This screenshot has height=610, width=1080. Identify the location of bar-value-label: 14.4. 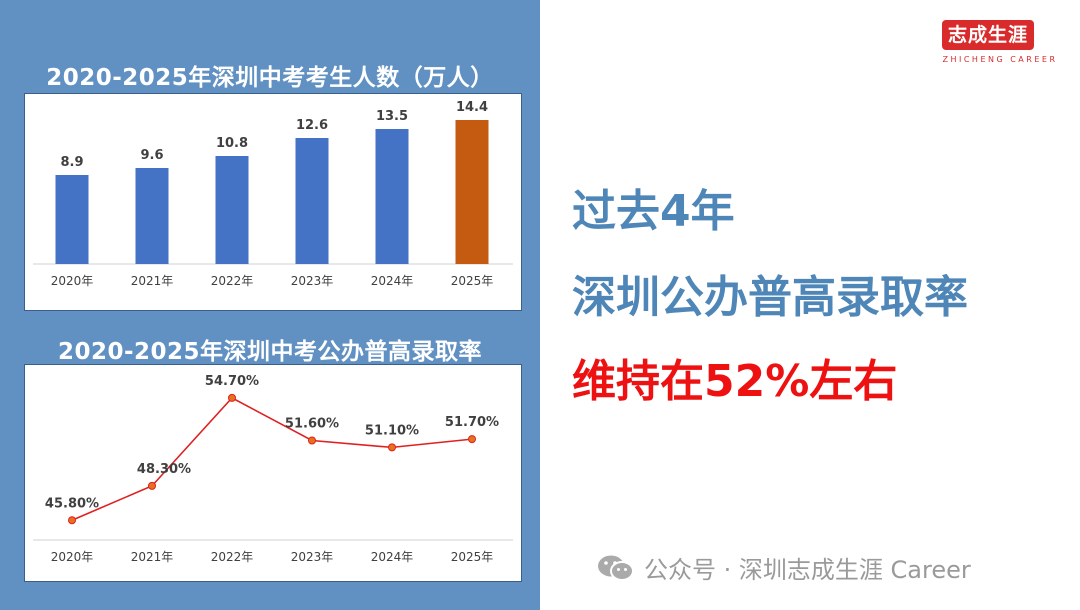
(472, 107).